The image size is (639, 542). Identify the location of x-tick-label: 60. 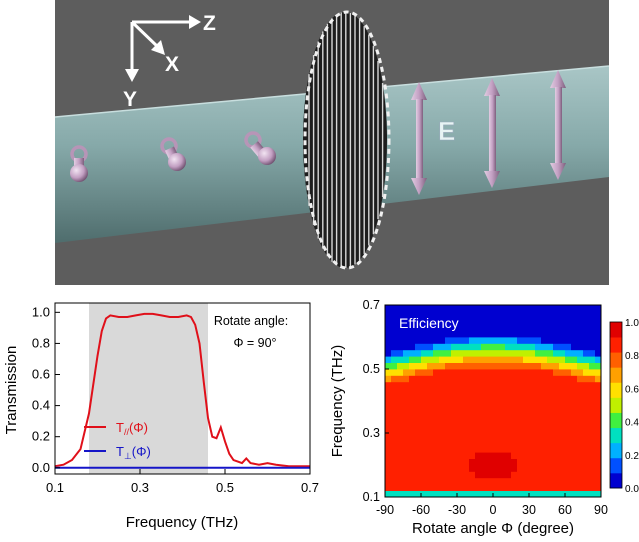
(565, 510).